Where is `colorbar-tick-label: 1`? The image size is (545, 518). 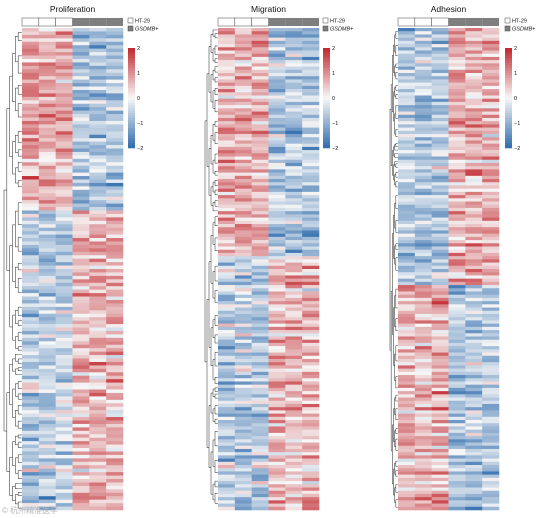
colorbar-tick-label: 1 is located at coordinates (333, 74).